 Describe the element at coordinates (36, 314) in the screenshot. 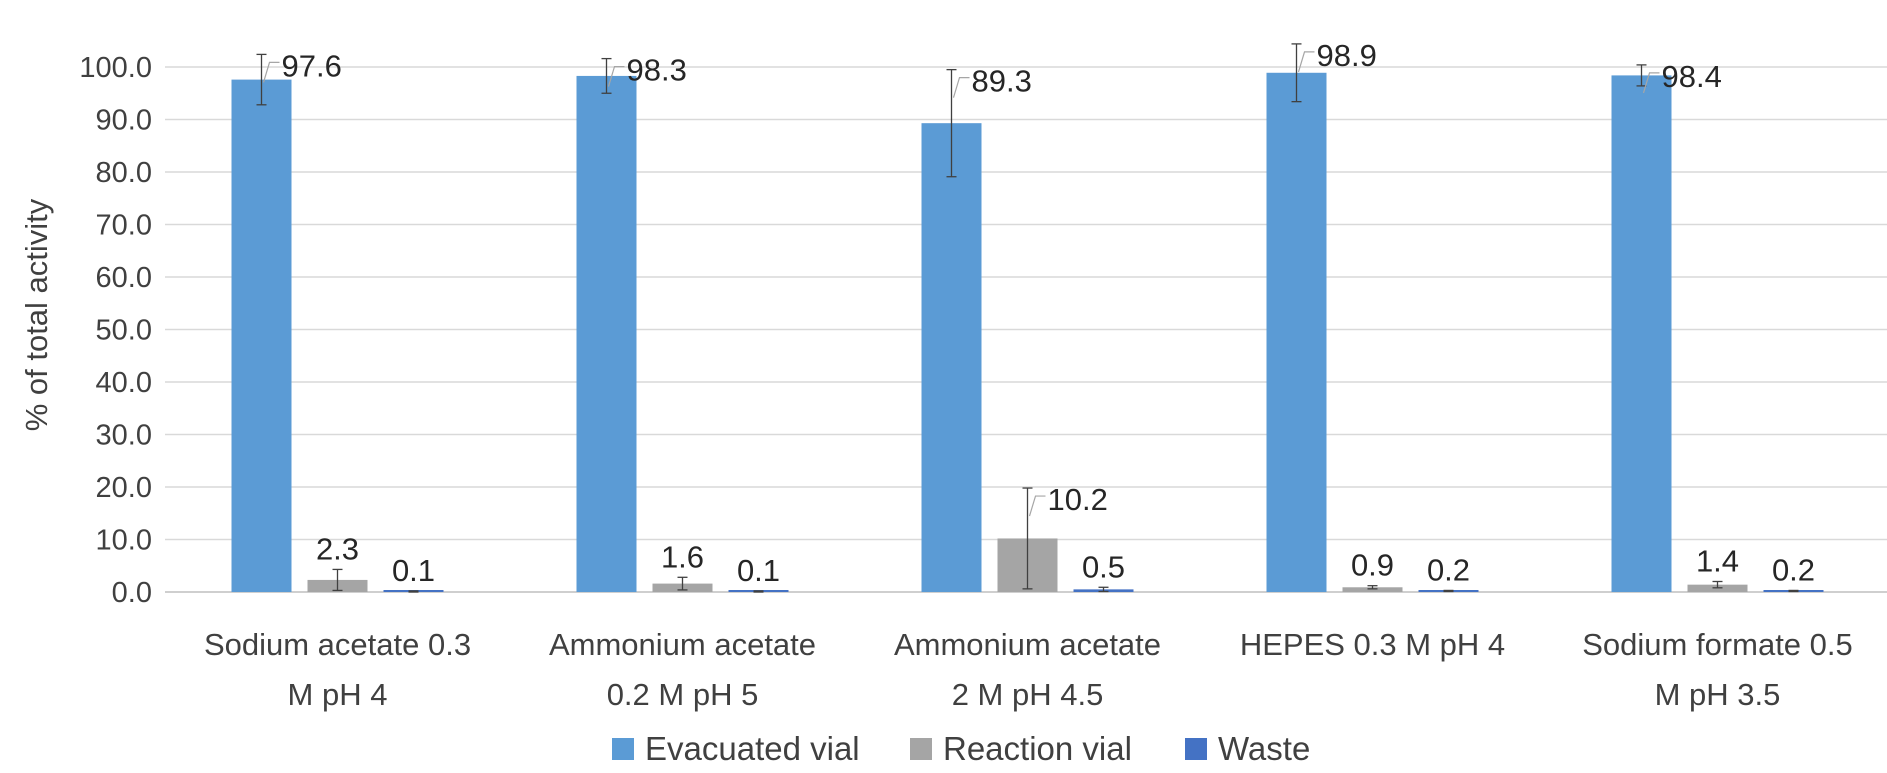

I see `y-axis-title: % of total activity` at that location.